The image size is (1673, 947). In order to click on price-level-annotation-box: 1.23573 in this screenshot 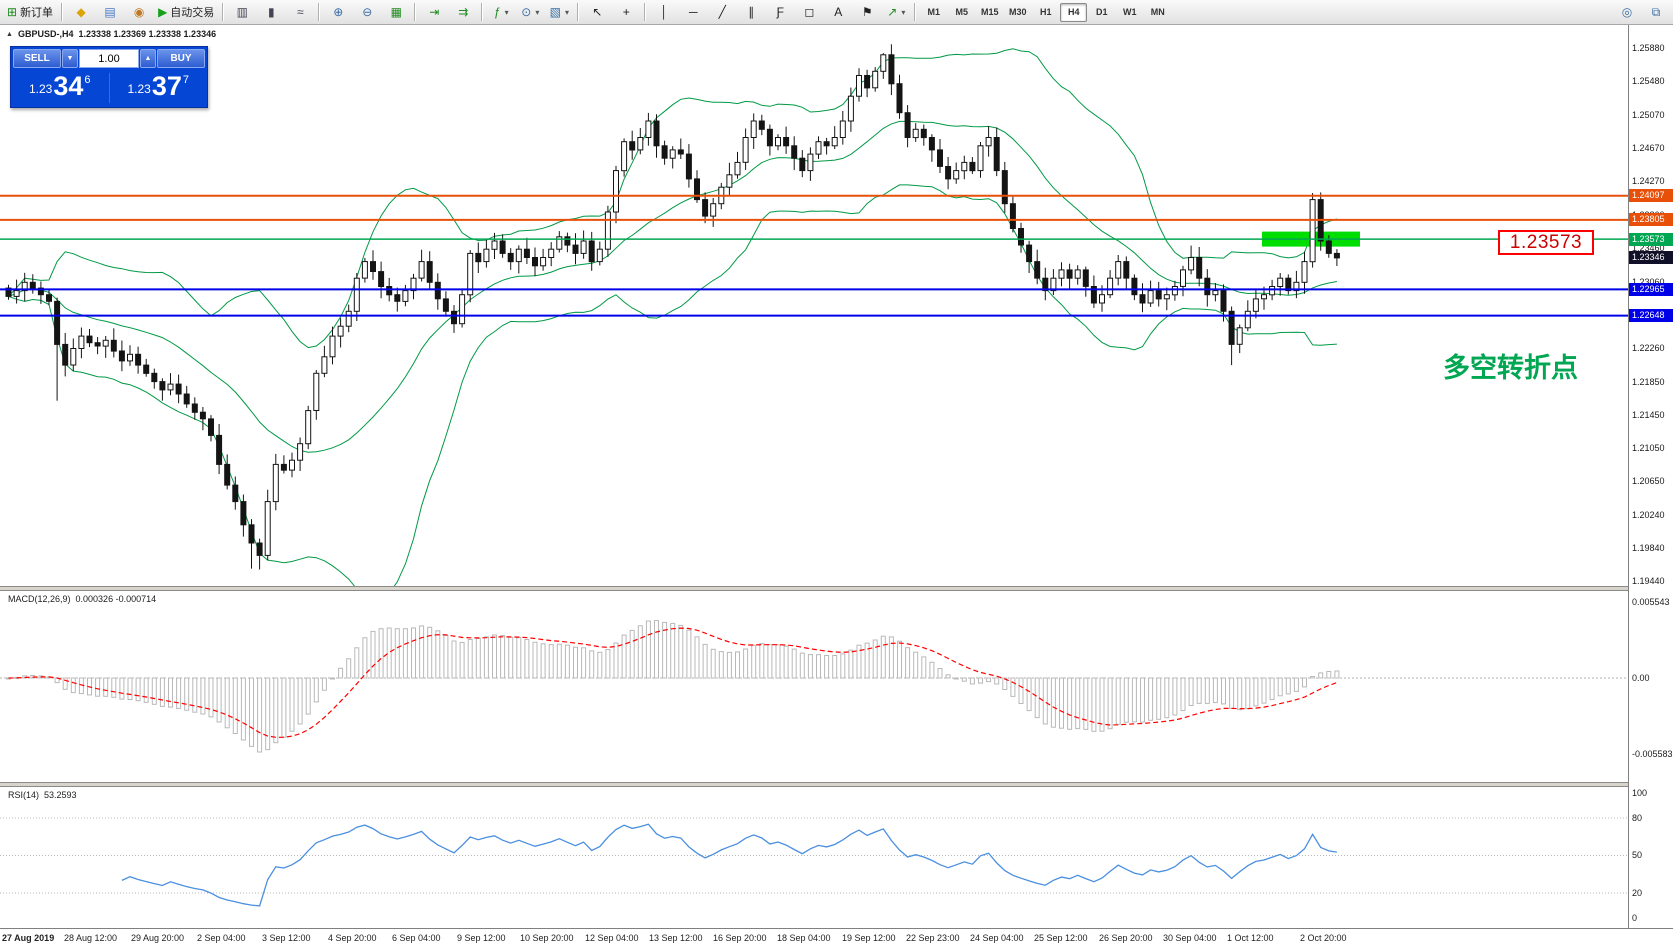, I will do `click(1546, 242)`.